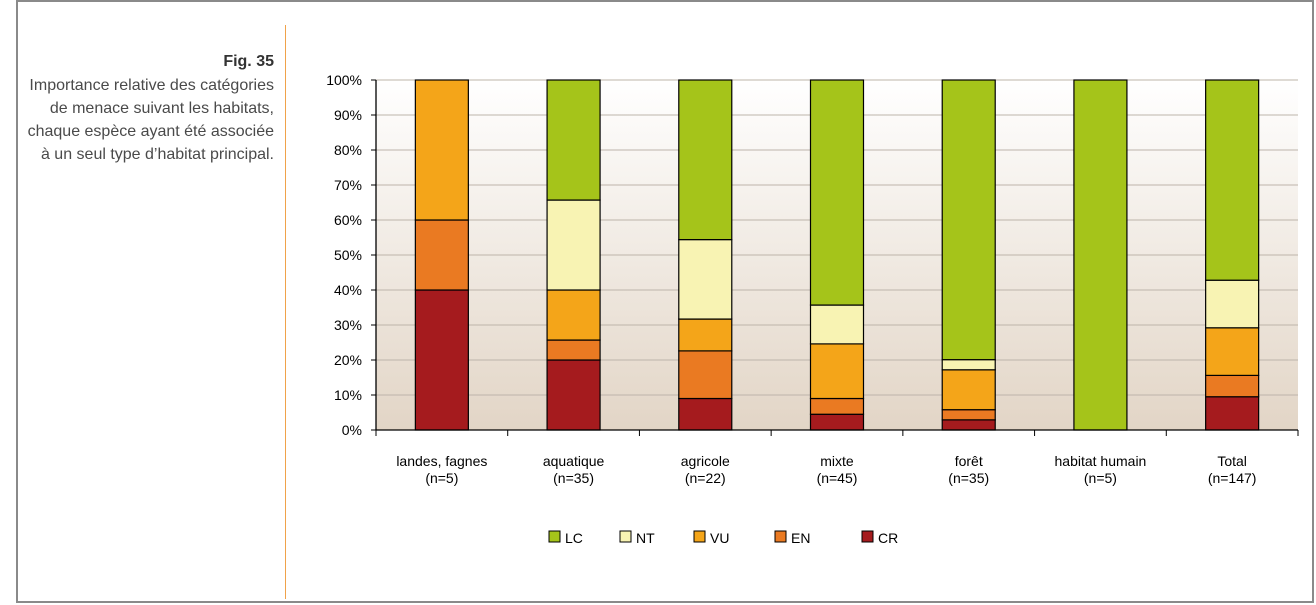 This screenshot has width=1316, height=605. I want to click on y-tick-labels: 0% 10% 20% 30% 40% 50% 60% 70% 80% 90% 100%, so click(344, 255).